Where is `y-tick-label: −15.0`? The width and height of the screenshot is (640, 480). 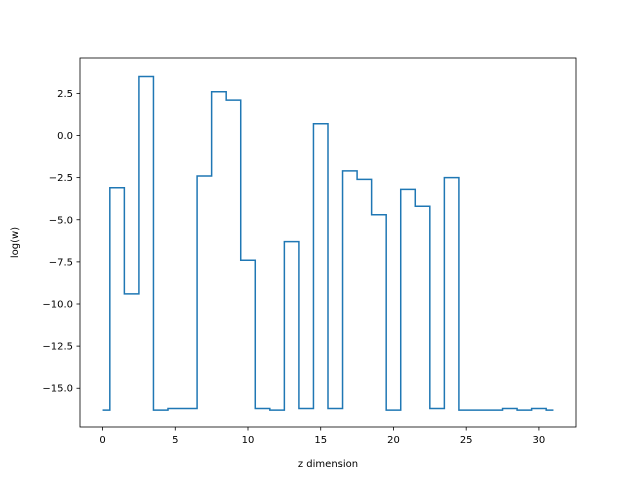
y-tick-label: −15.0 is located at coordinates (57, 389).